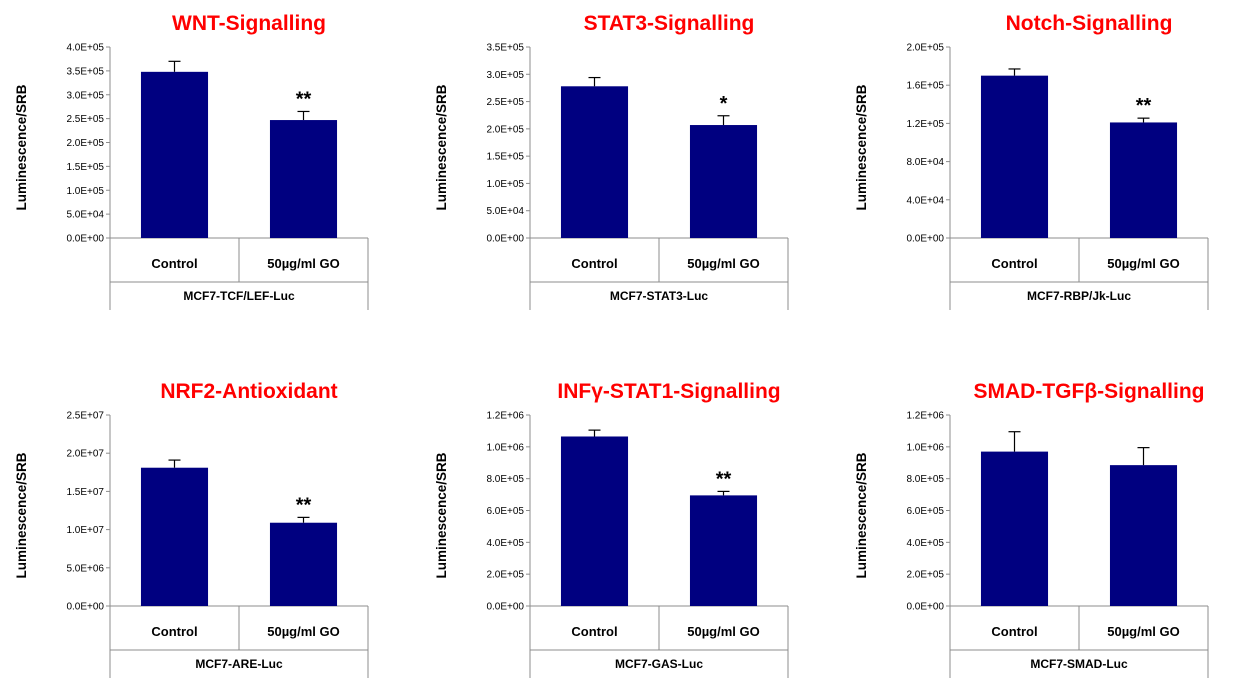  Describe the element at coordinates (925, 124) in the screenshot. I see `y-tick-label: 1.2E+05` at that location.